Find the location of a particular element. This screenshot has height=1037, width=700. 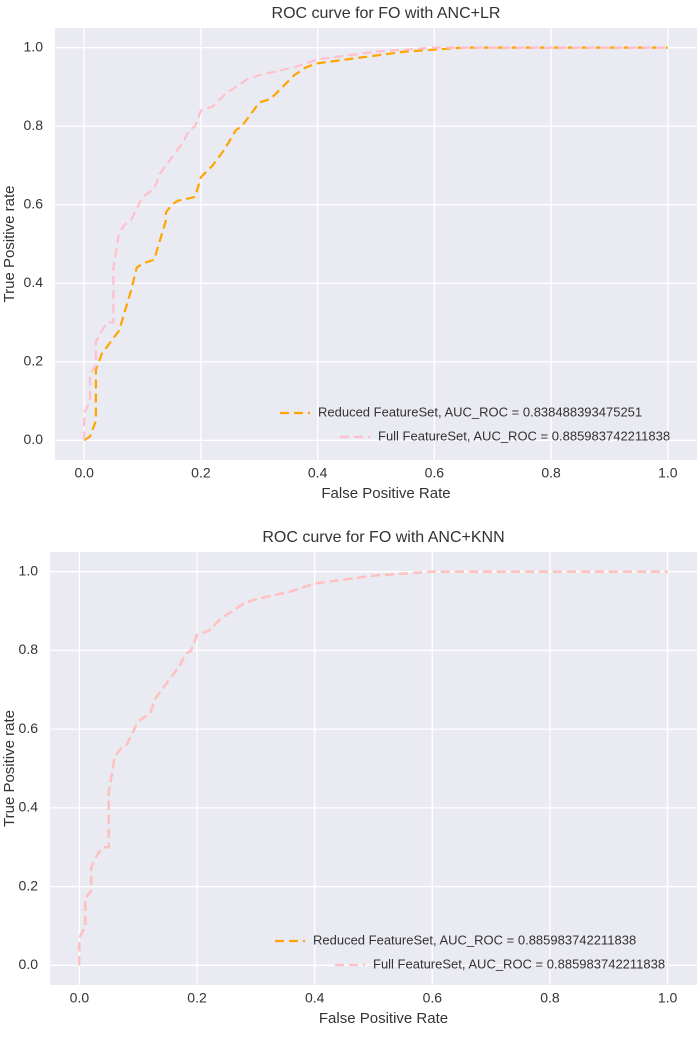

chart-title: ROC curve for FO with ANC+KNN is located at coordinates (383, 537).